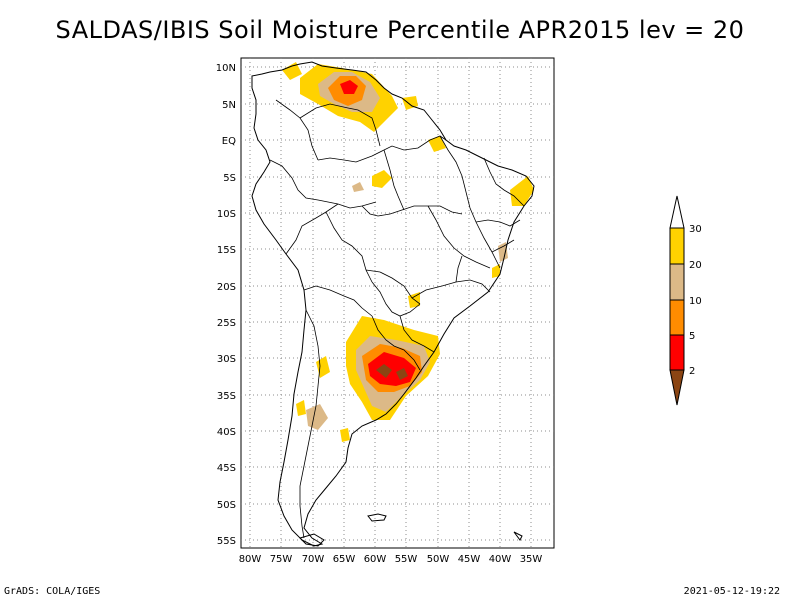 Image resolution: width=800 pixels, height=600 pixels. What do you see at coordinates (292, 71) in the screenshot?
I see `shade-north-west-patch` at bounding box center [292, 71].